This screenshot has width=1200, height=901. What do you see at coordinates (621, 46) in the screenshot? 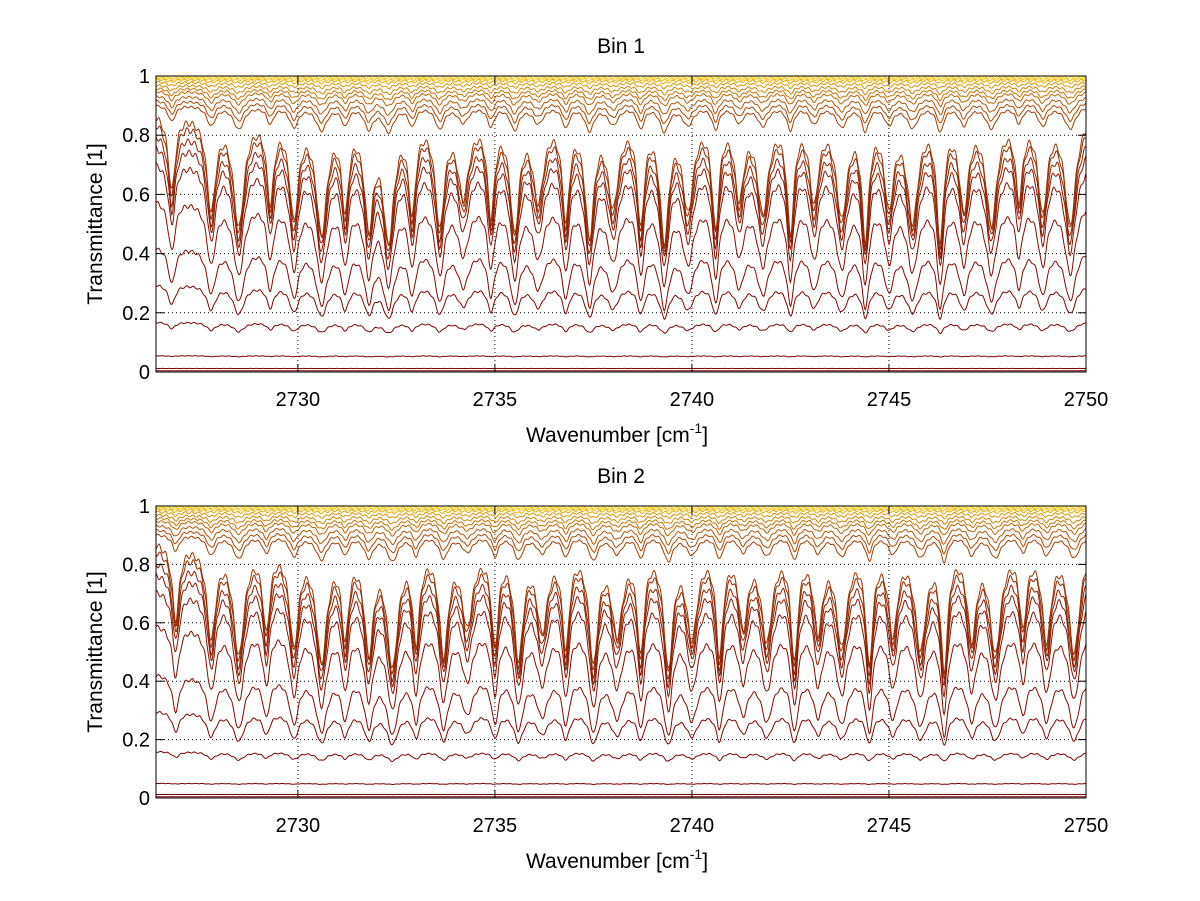
I see `chart-title: Bin 1` at bounding box center [621, 46].